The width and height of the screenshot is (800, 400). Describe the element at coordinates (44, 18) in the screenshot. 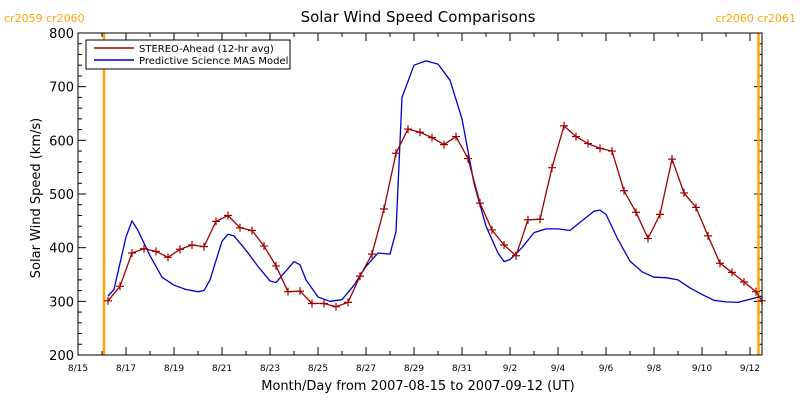

I see `carrington-marker-label: cr2059 cr2060` at that location.